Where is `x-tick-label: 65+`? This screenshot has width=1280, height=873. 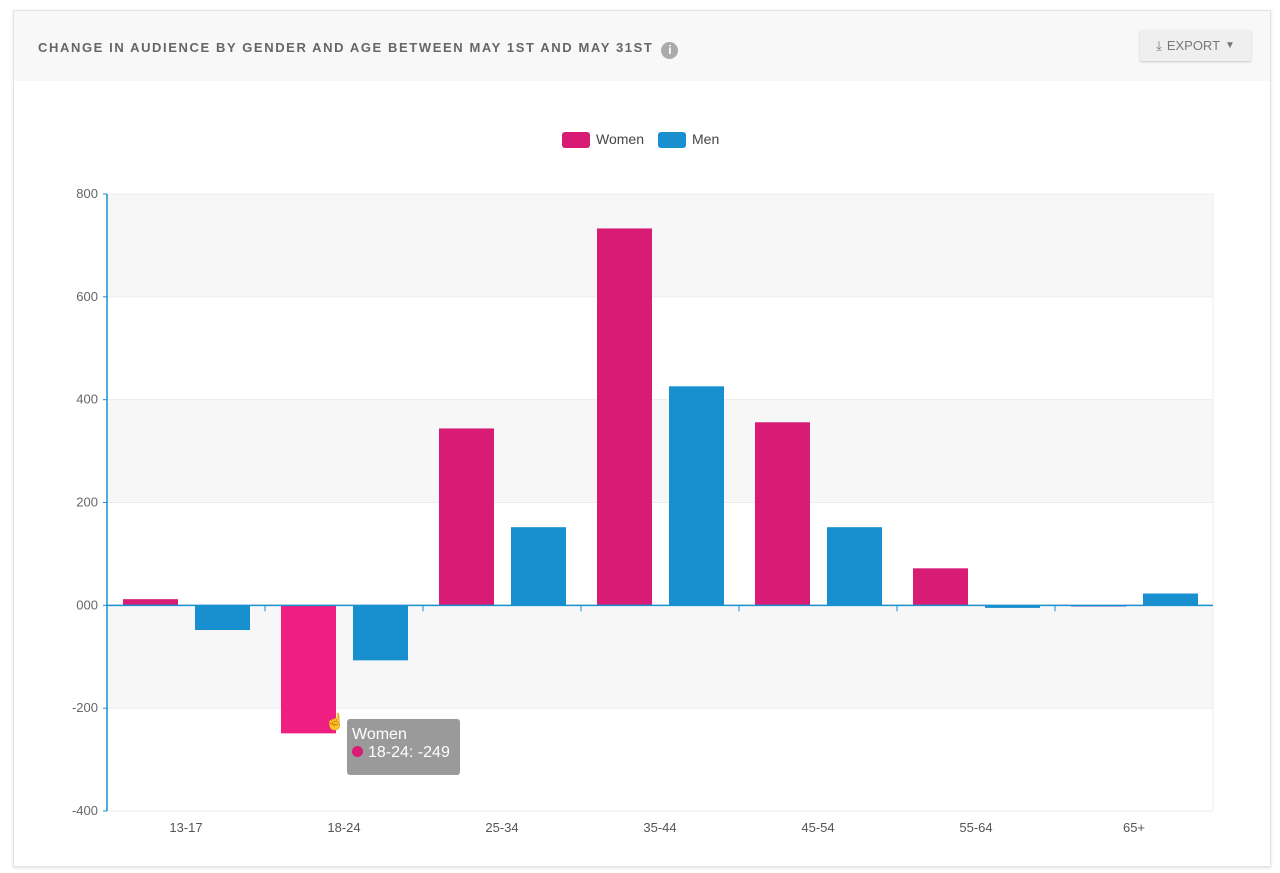 x-tick-label: 65+ is located at coordinates (1134, 827).